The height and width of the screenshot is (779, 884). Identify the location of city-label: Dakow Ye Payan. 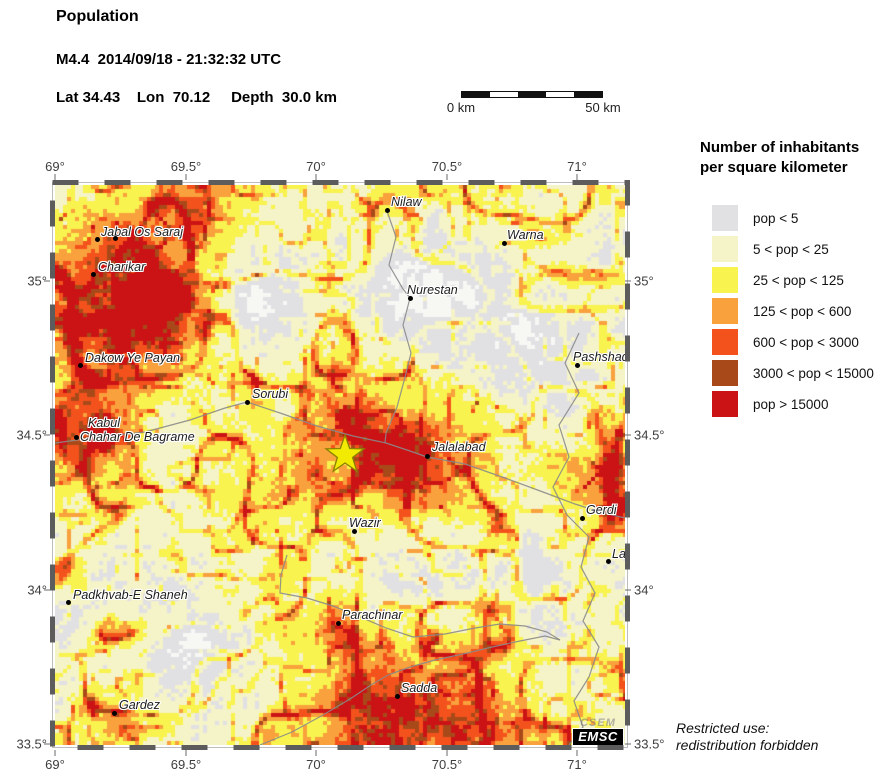
(132, 358).